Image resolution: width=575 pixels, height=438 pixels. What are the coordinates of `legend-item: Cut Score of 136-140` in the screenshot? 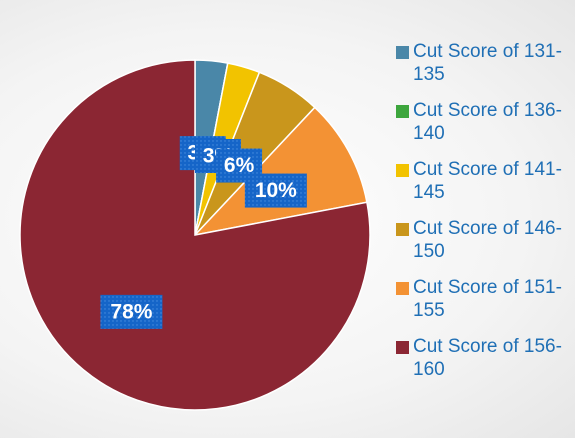 It's located at (479, 122).